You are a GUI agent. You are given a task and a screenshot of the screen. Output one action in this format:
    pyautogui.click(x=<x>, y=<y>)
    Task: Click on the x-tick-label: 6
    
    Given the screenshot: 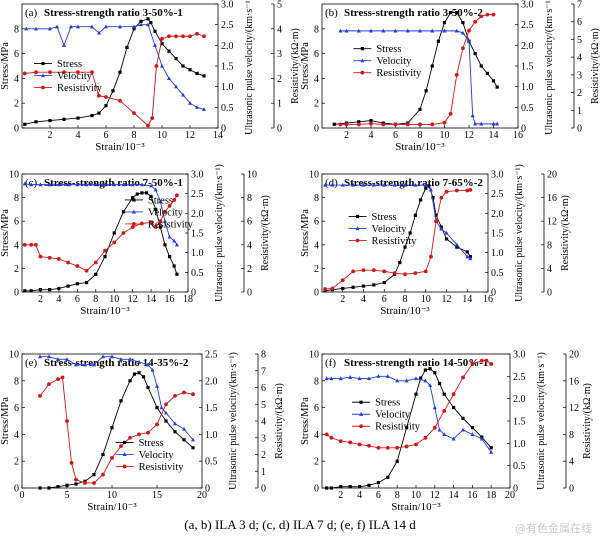 What is the action you would take?
    pyautogui.click(x=395, y=135)
    